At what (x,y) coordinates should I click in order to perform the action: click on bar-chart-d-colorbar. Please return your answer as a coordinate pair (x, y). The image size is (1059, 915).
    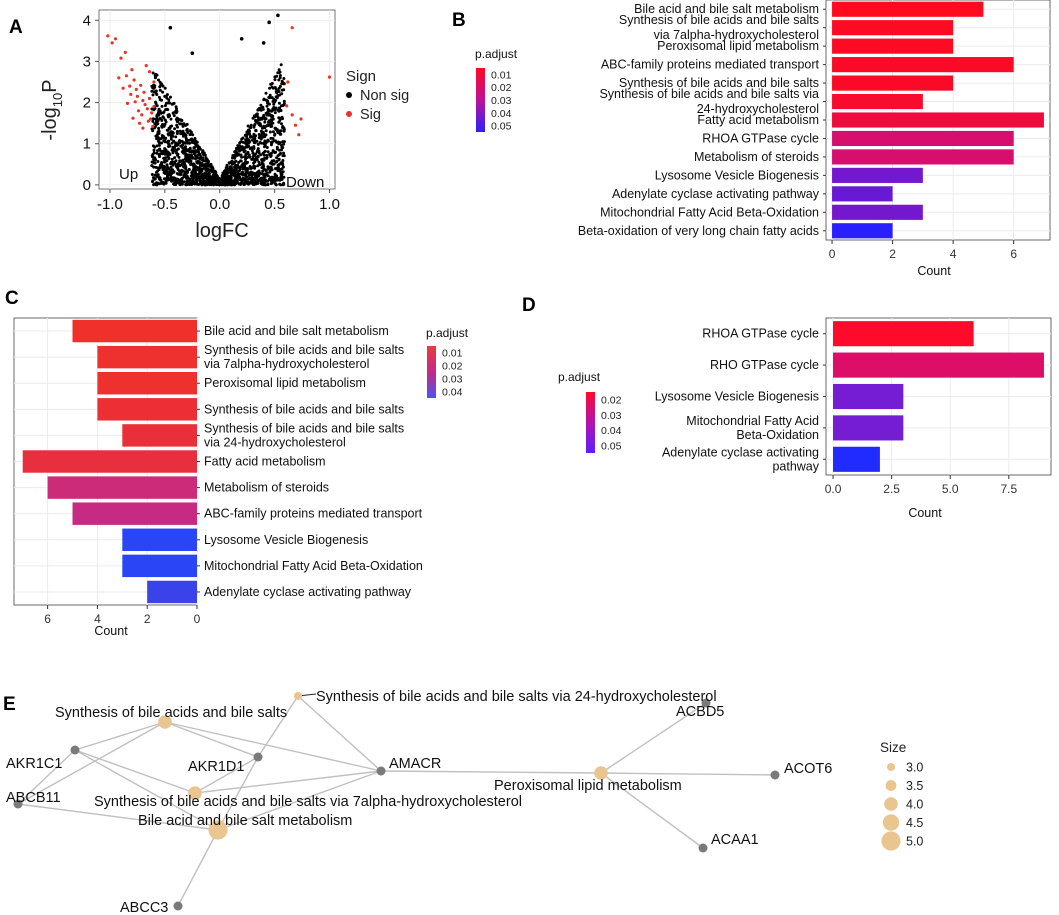
    Looking at the image, I should click on (590, 422).